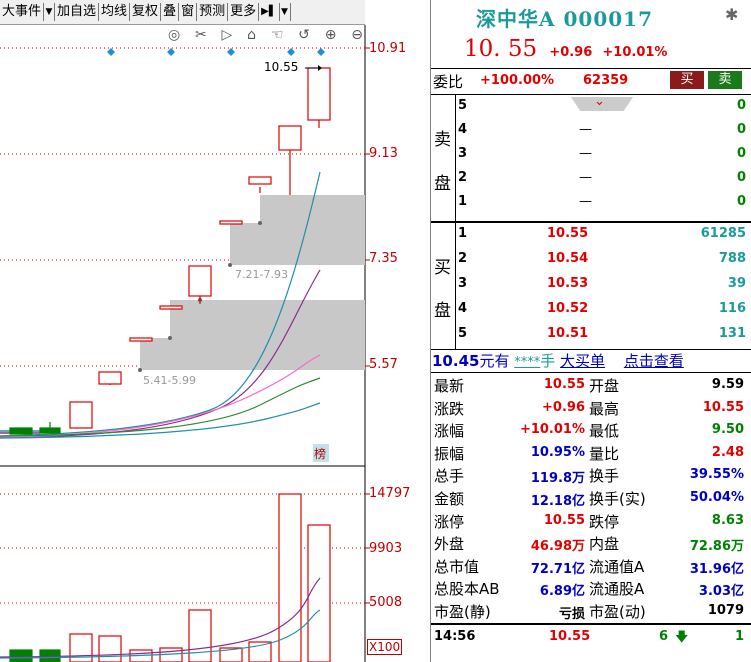  Describe the element at coordinates (725, 80) in the screenshot. I see `sell-button: 卖` at that location.